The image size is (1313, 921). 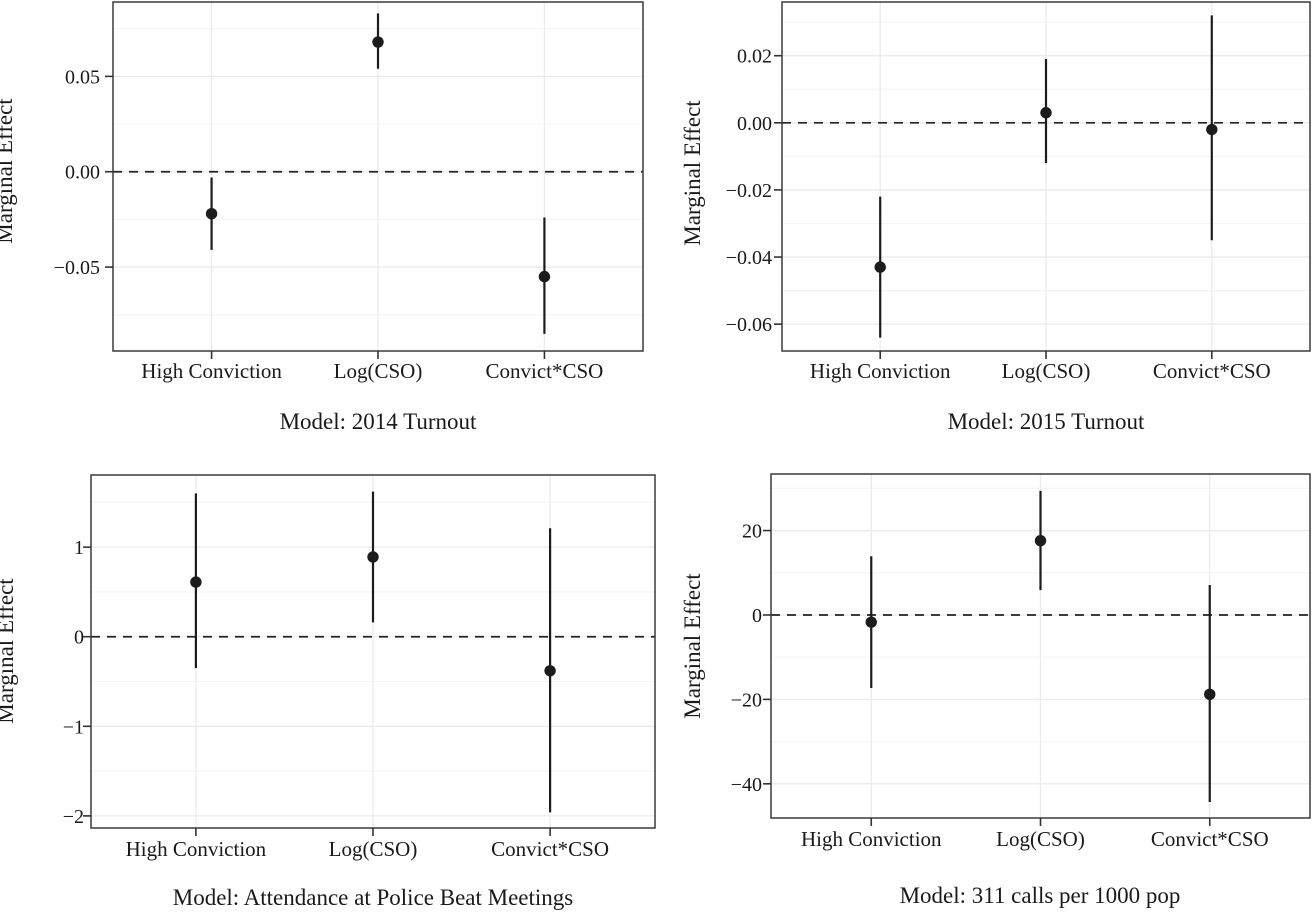 I want to click on y-tick-label: −2, so click(x=73, y=817).